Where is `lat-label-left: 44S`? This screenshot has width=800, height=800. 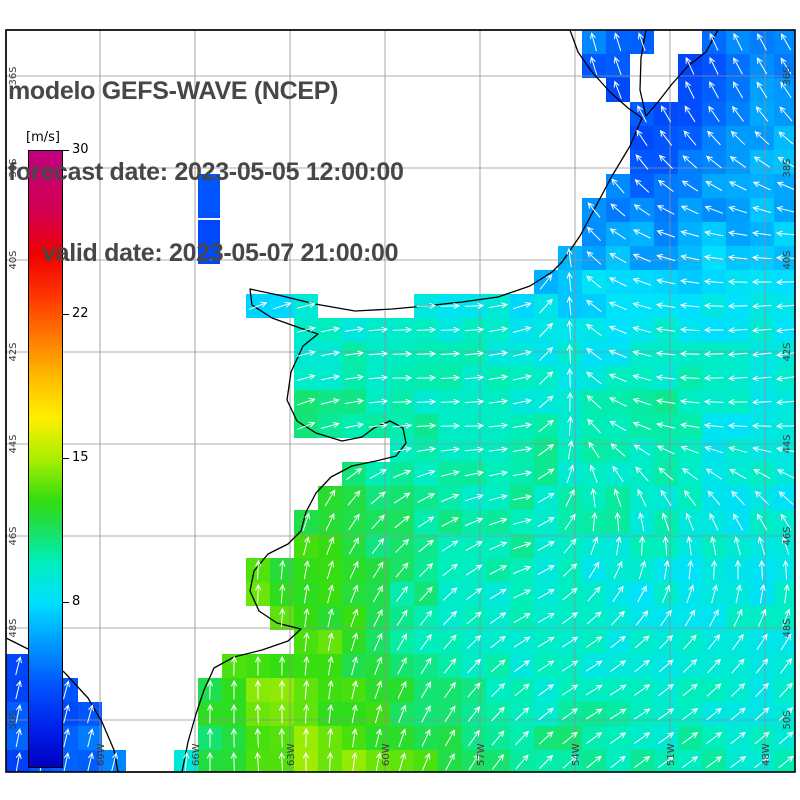
lat-label-left: 44S is located at coordinates (13, 443).